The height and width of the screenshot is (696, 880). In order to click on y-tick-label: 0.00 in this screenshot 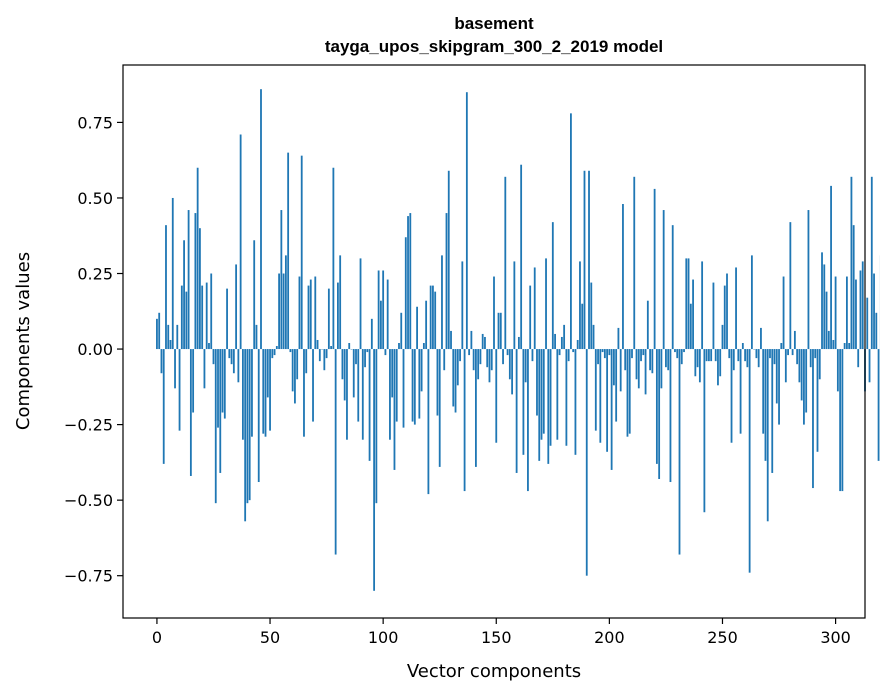, I will do `click(95, 349)`.